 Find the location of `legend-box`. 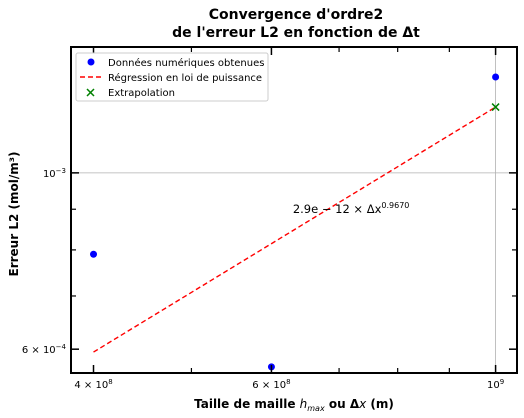

legend-box is located at coordinates (172, 77).